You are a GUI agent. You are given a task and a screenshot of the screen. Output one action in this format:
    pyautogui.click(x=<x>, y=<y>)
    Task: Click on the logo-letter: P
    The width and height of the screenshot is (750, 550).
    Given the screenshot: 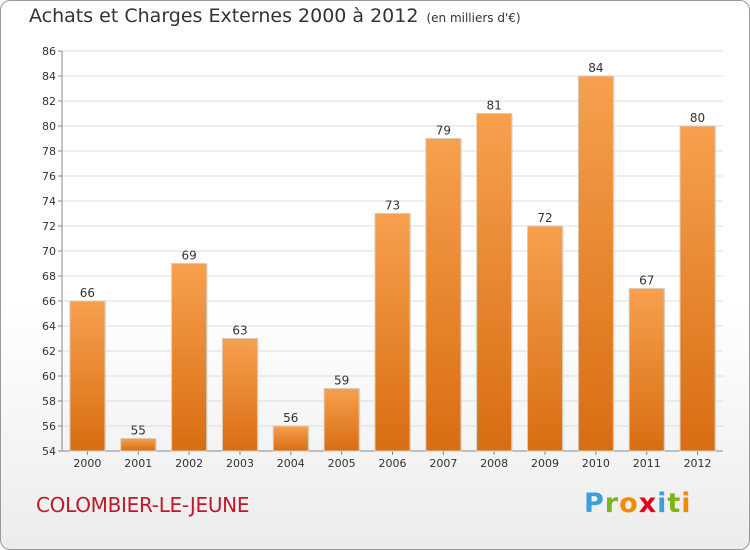 What is the action you would take?
    pyautogui.click(x=594, y=503)
    